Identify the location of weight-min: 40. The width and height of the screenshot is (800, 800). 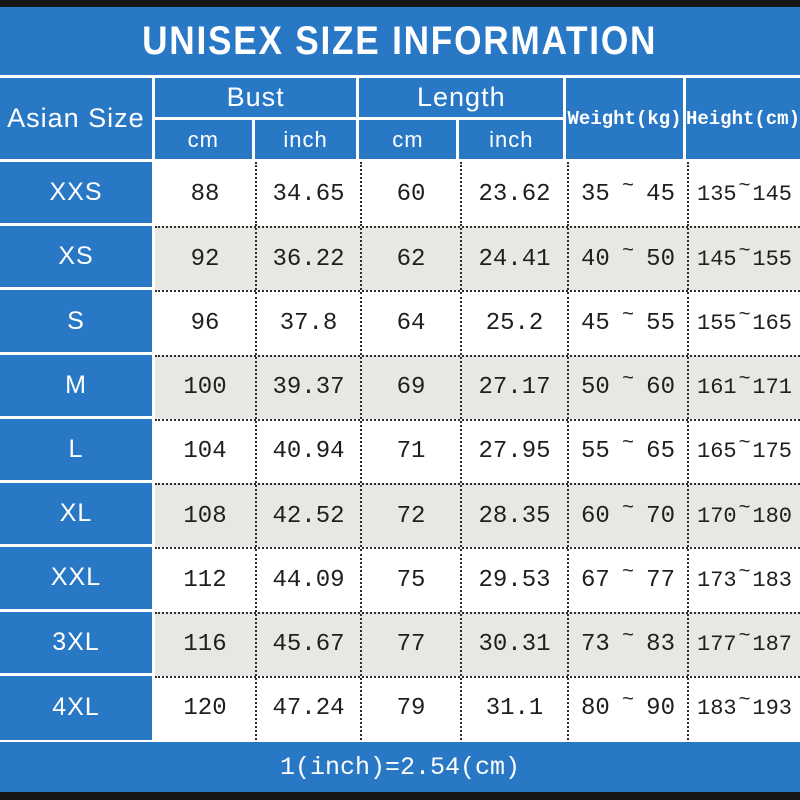
(595, 259).